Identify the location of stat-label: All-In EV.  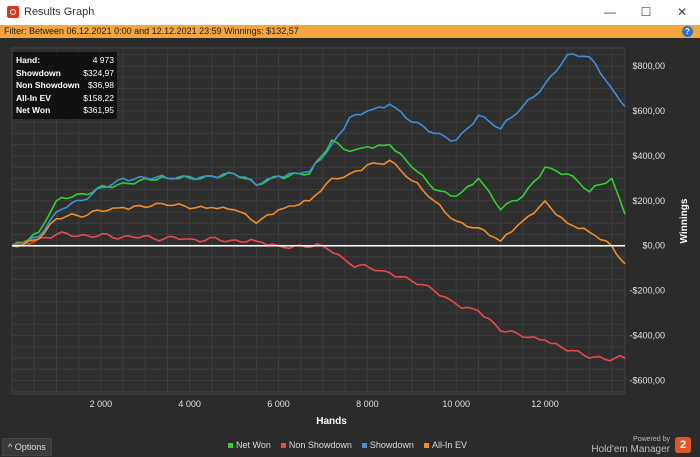
(33, 97).